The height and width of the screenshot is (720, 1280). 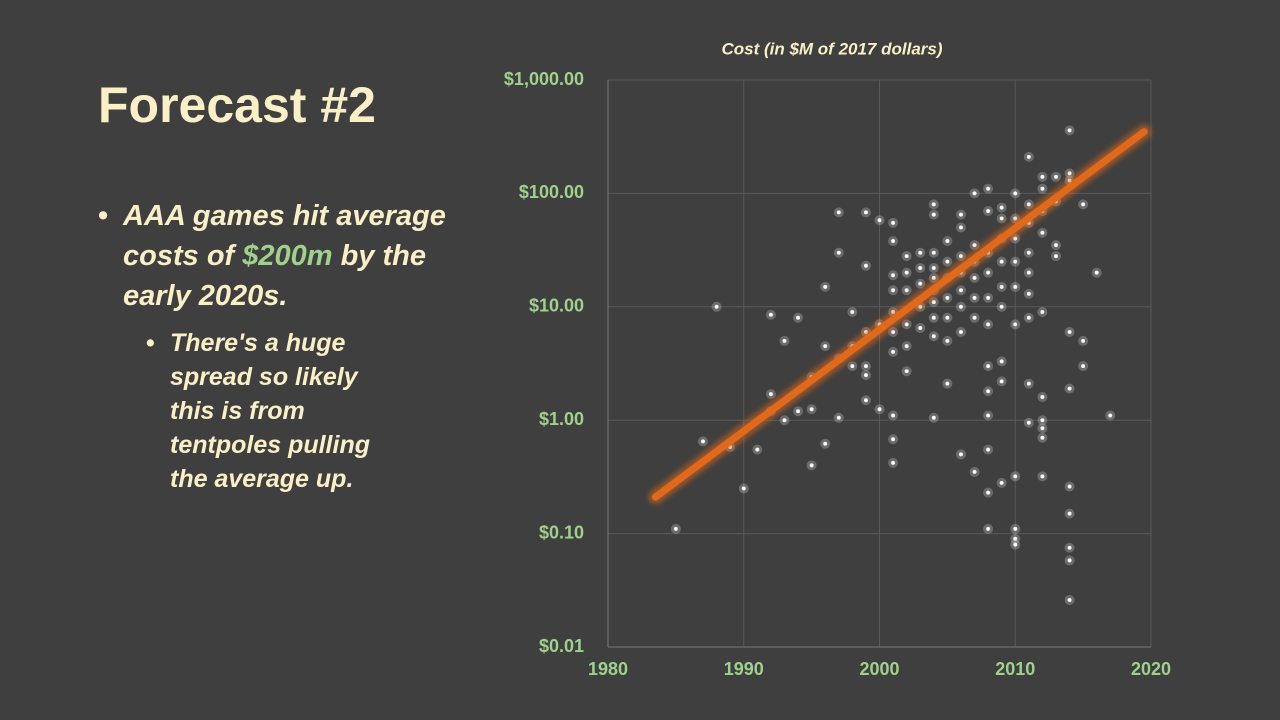 What do you see at coordinates (287, 256) in the screenshot?
I see `highlight: $200m` at bounding box center [287, 256].